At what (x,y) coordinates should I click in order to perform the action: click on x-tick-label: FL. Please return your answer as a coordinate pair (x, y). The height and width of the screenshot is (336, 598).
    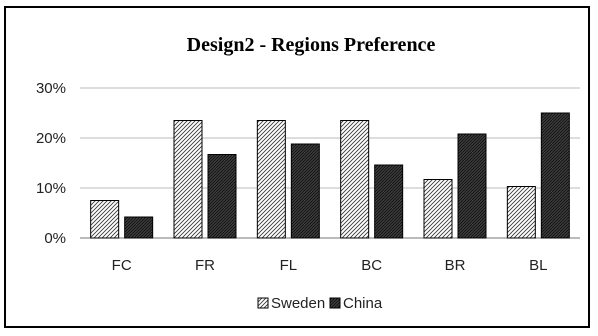
    Looking at the image, I should click on (289, 265).